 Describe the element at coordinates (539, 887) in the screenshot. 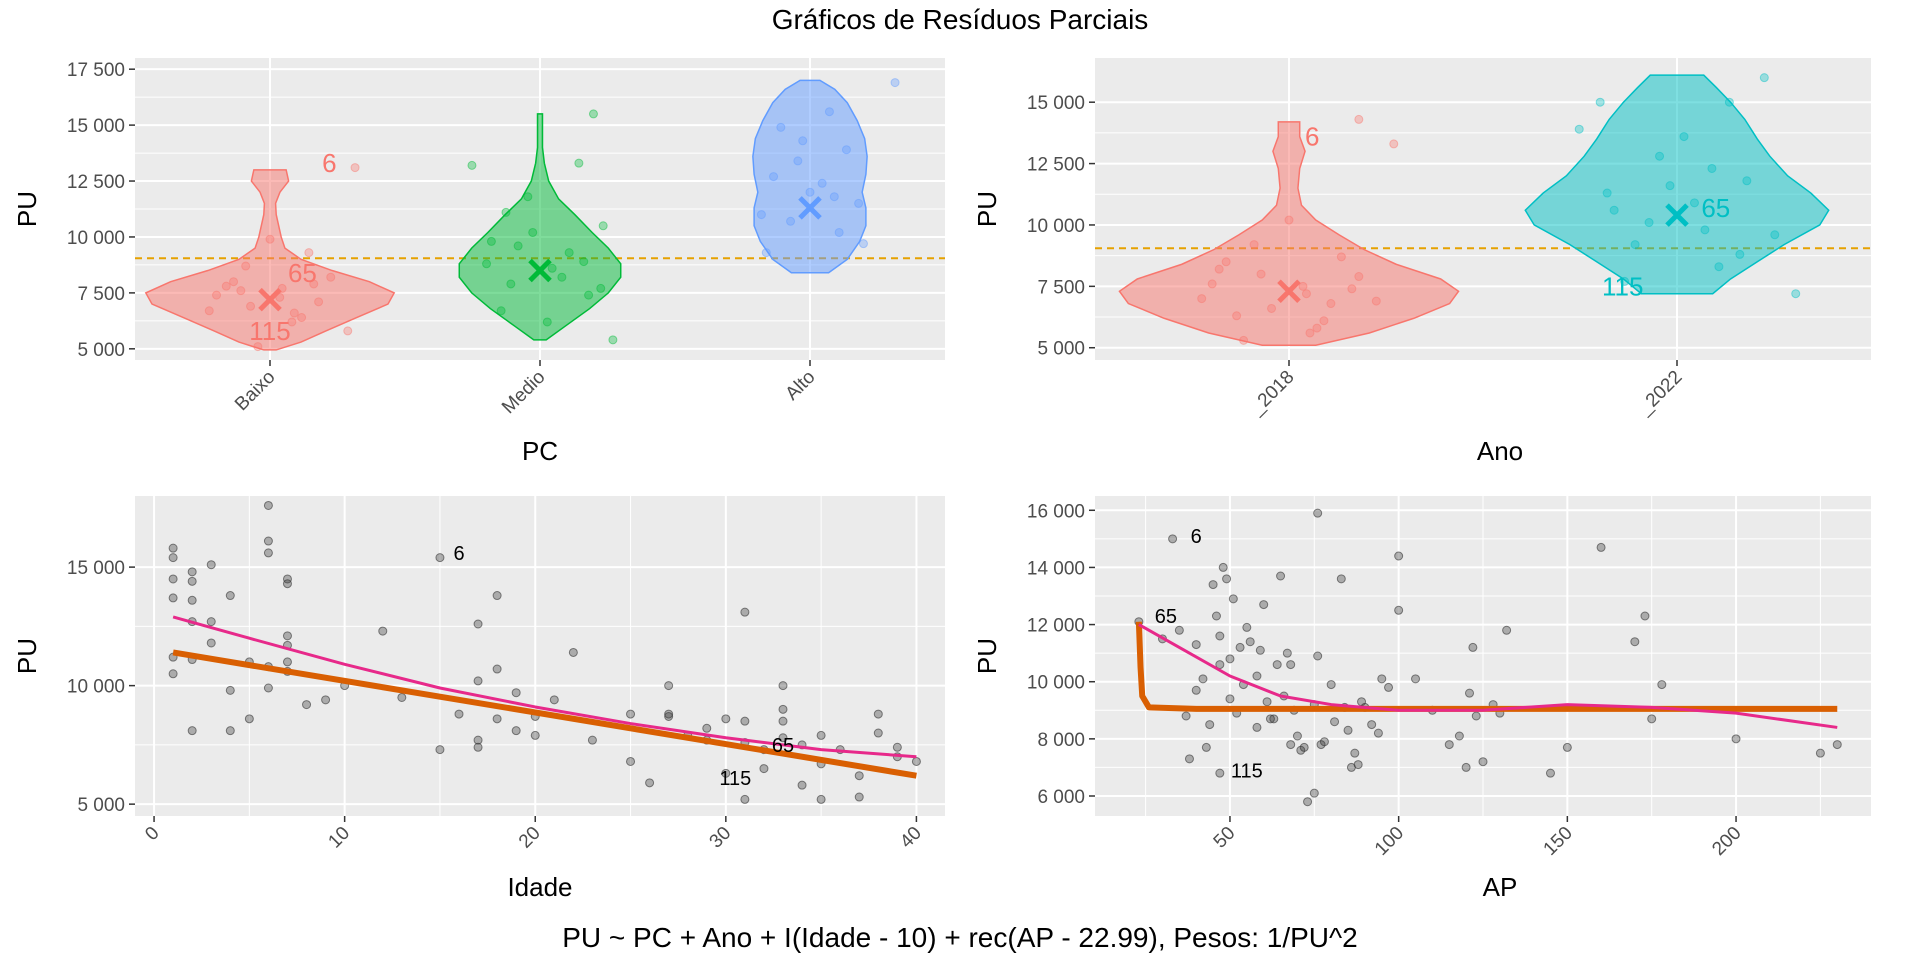

I see `x-axis-title: Idade` at that location.